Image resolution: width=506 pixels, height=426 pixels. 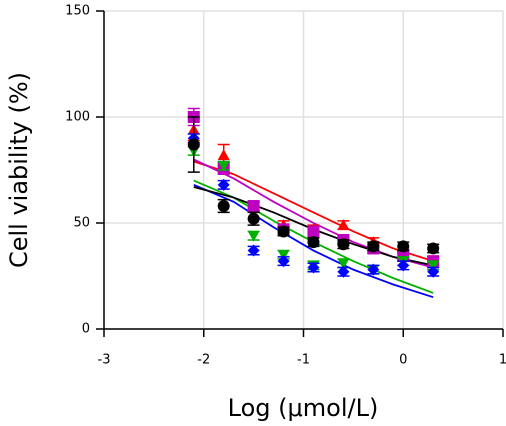 I want to click on y-tick-label: 150, so click(x=77, y=11).